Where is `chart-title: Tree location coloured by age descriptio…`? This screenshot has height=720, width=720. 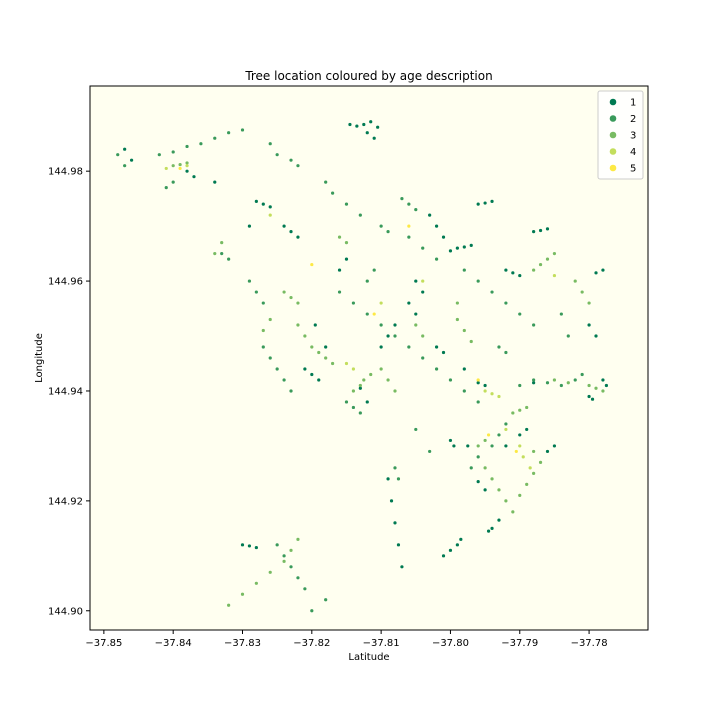
chart-title: Tree location coloured by age descriptio… is located at coordinates (368, 76).